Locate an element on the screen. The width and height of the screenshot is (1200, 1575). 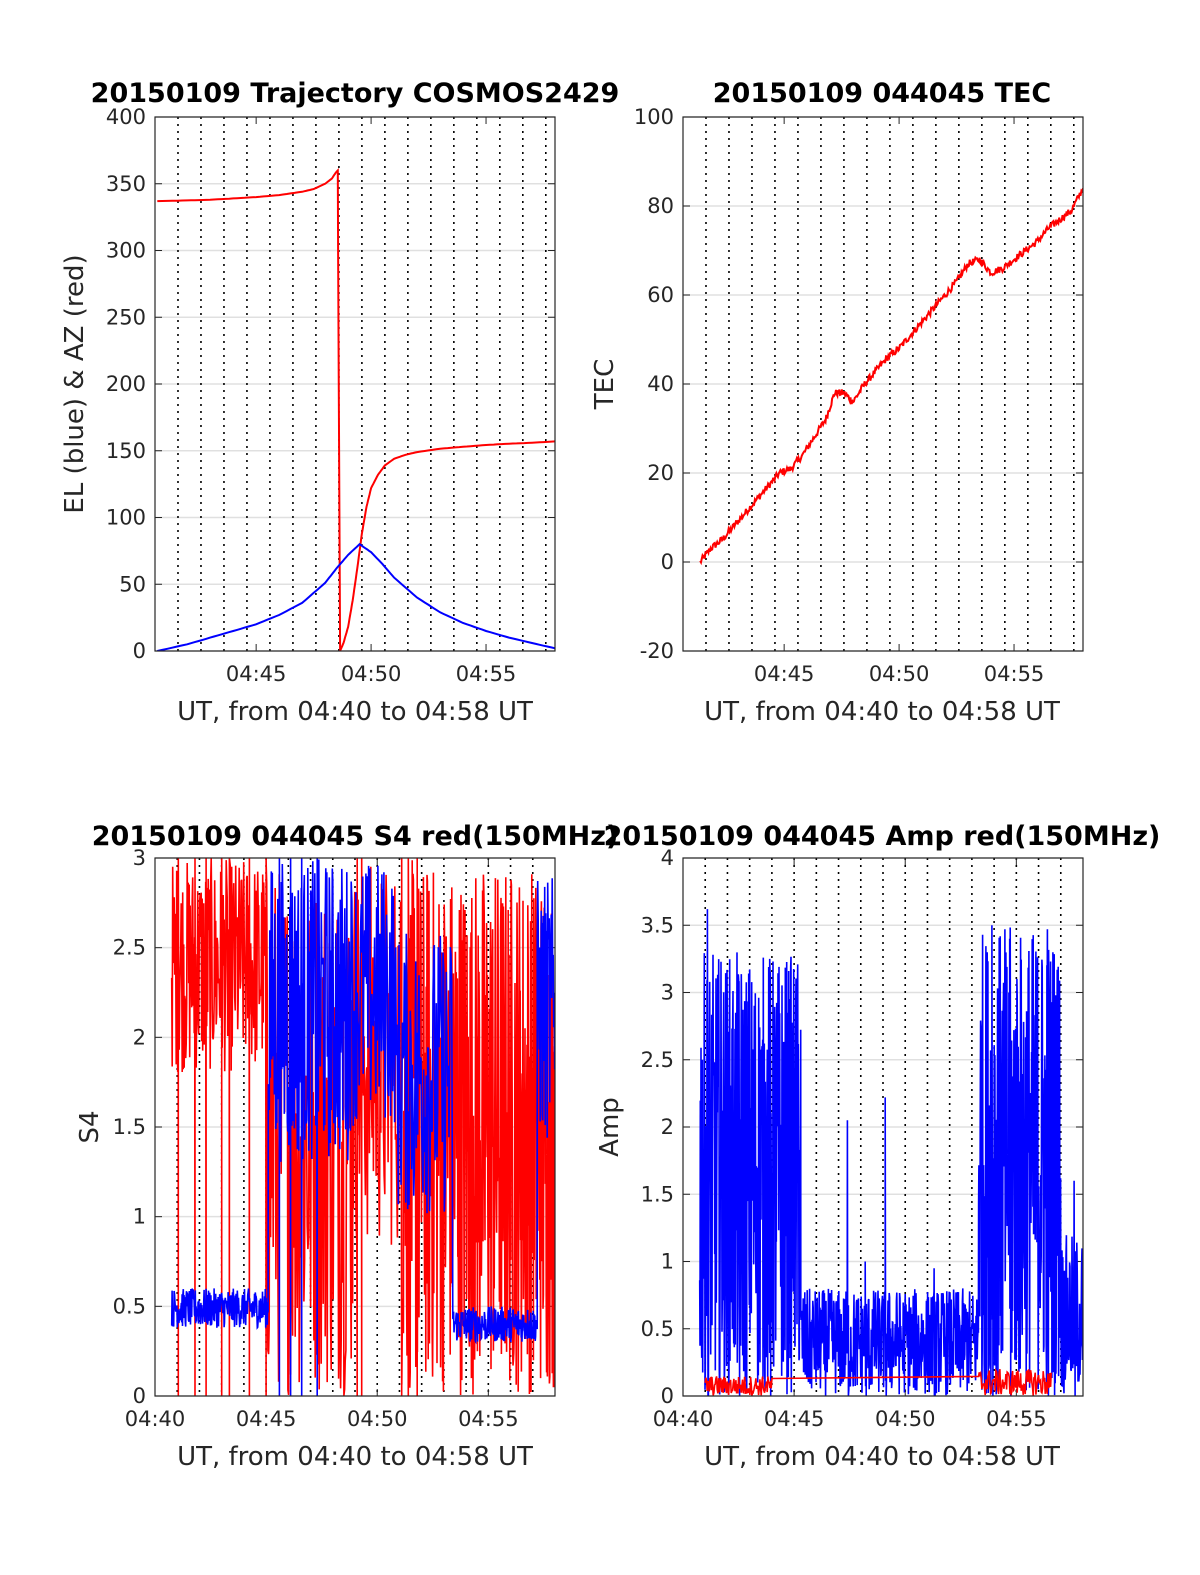
y-tick-label: 150 is located at coordinates (126, 451).